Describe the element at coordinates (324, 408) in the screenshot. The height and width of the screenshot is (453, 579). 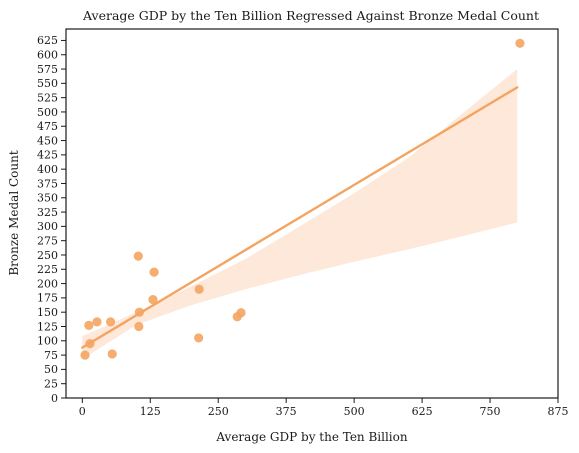
I see `x-axis-ticks: 0 125 250 375 500 625 750 875` at that location.